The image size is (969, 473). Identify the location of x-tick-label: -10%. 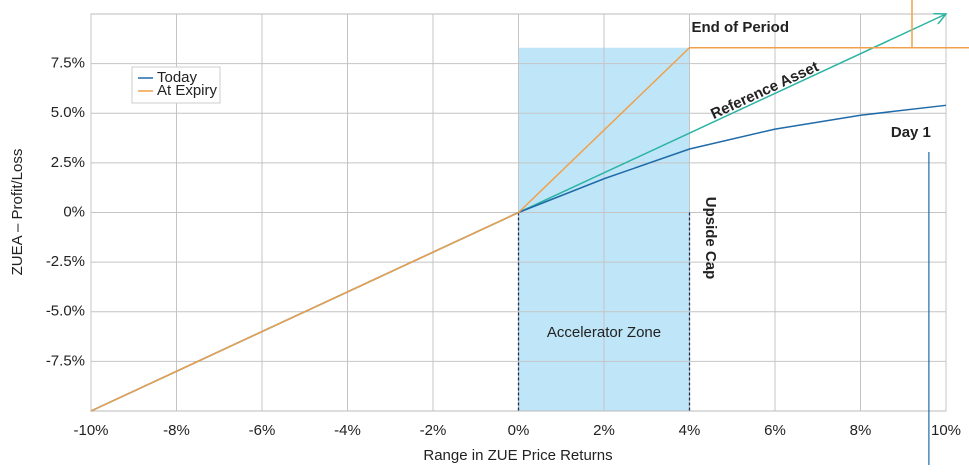
(90, 430).